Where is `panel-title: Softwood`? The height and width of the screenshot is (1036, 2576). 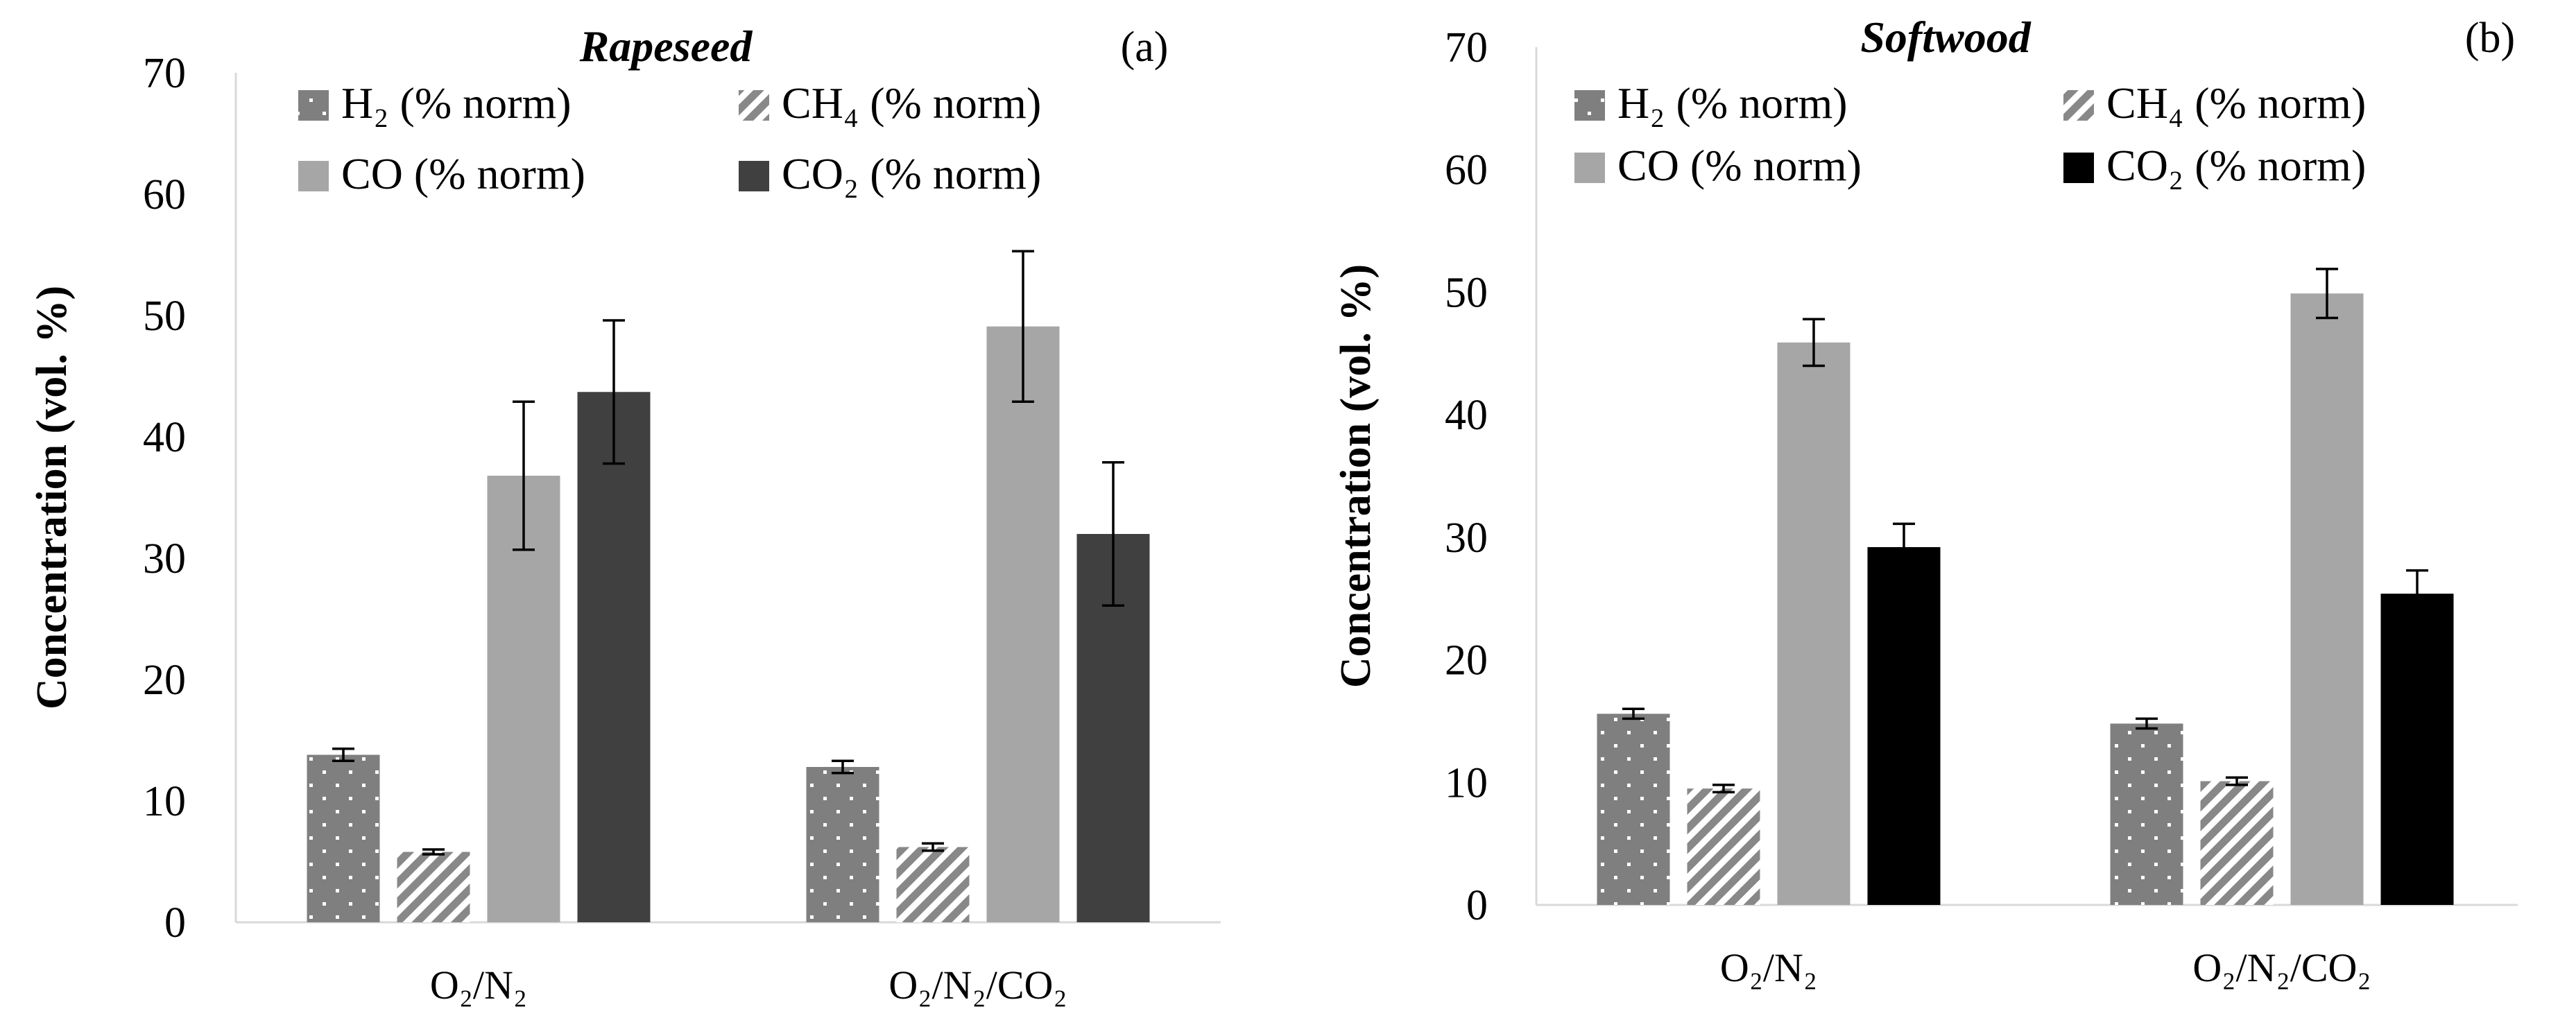
panel-title: Softwood is located at coordinates (1945, 37).